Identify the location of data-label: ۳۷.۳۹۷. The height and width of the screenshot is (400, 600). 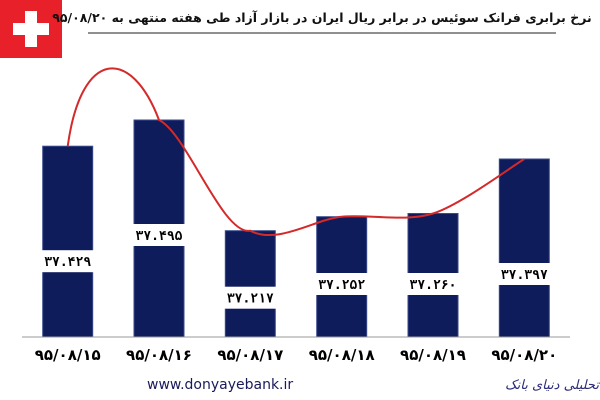
(524, 275).